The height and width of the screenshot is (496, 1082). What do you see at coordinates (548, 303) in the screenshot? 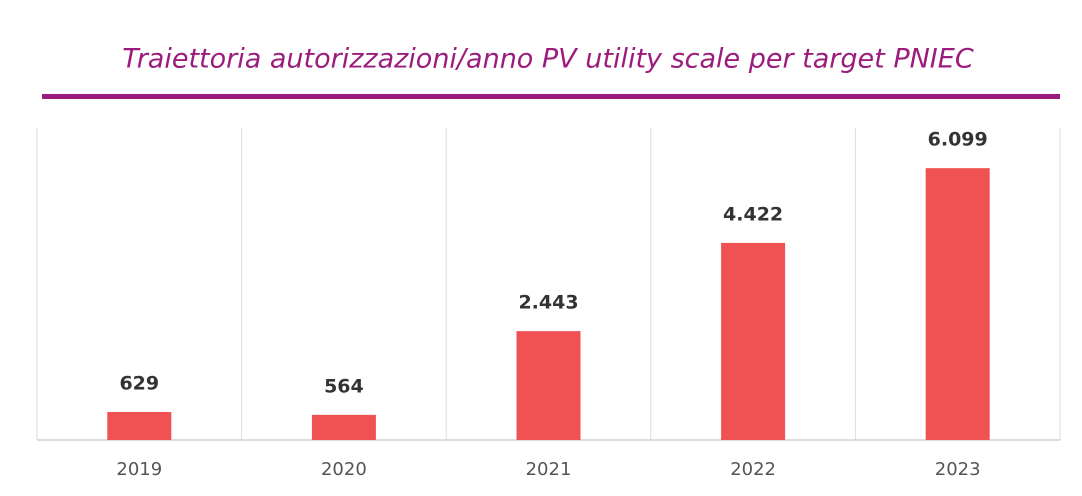
I see `value-label: 2.443` at bounding box center [548, 303].